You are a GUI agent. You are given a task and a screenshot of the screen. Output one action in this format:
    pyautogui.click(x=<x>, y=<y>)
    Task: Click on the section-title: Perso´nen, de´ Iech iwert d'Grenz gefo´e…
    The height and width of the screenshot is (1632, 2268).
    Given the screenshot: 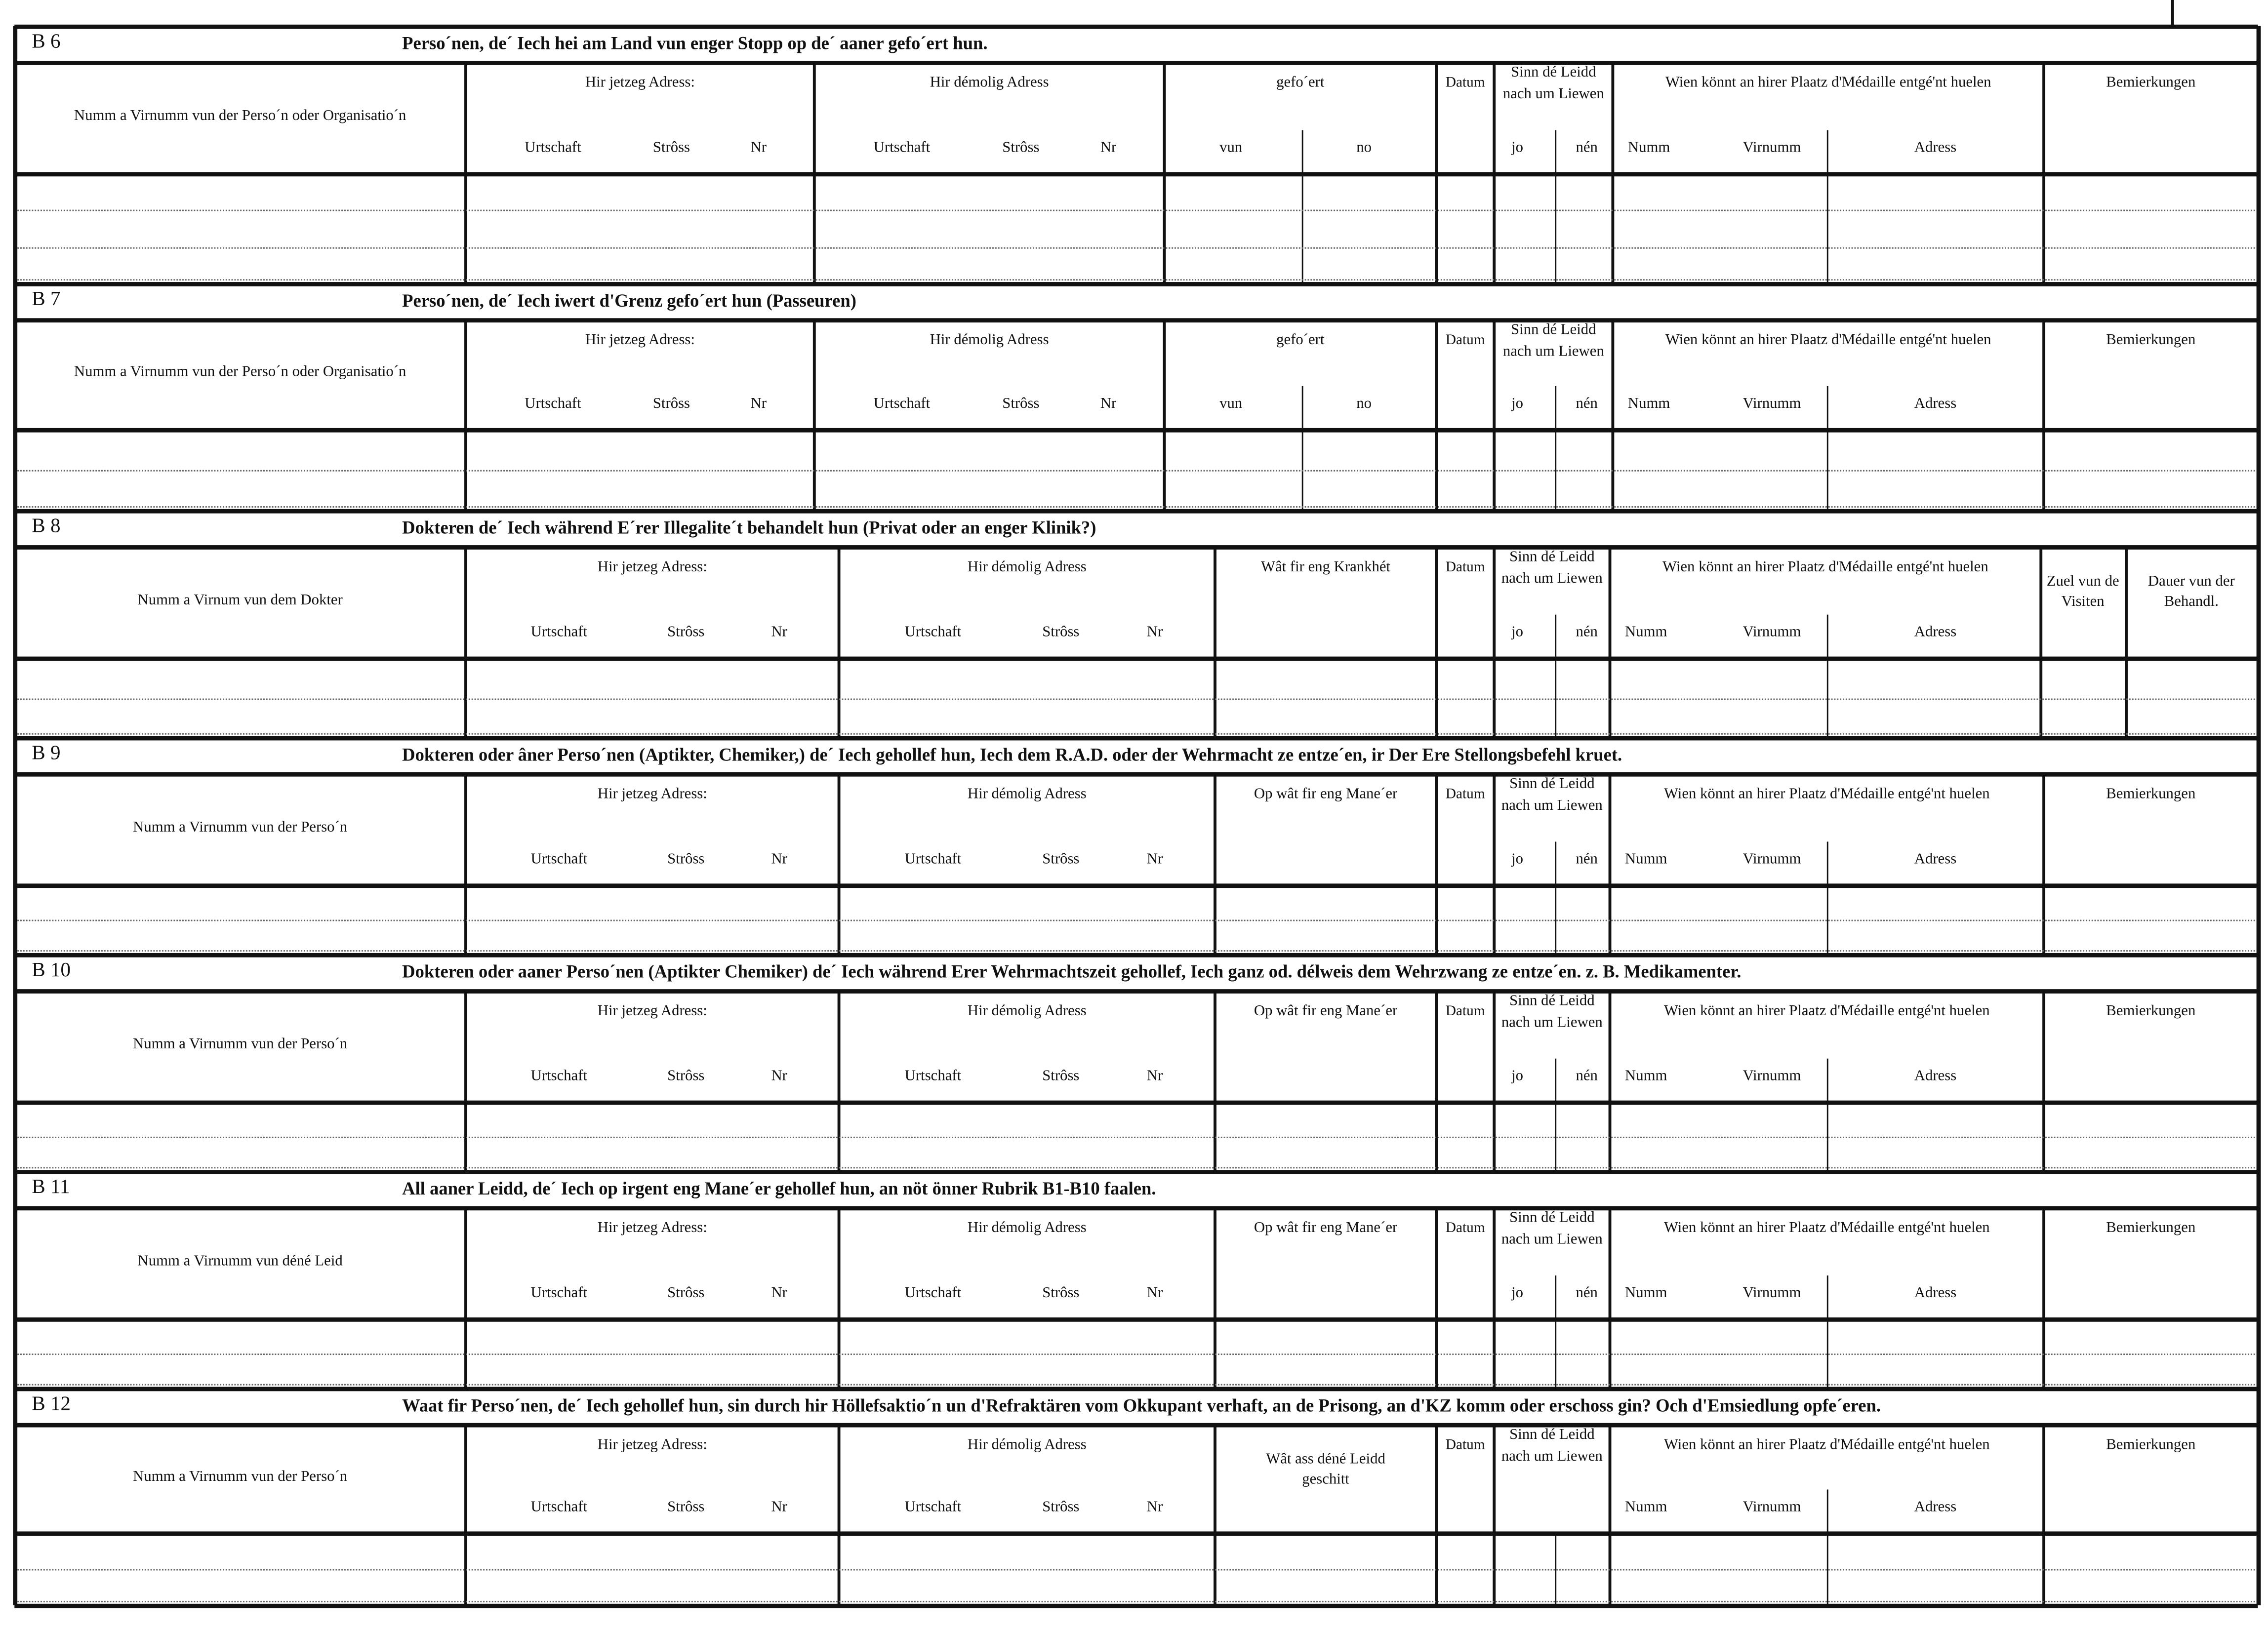 What is the action you would take?
    pyautogui.click(x=629, y=300)
    